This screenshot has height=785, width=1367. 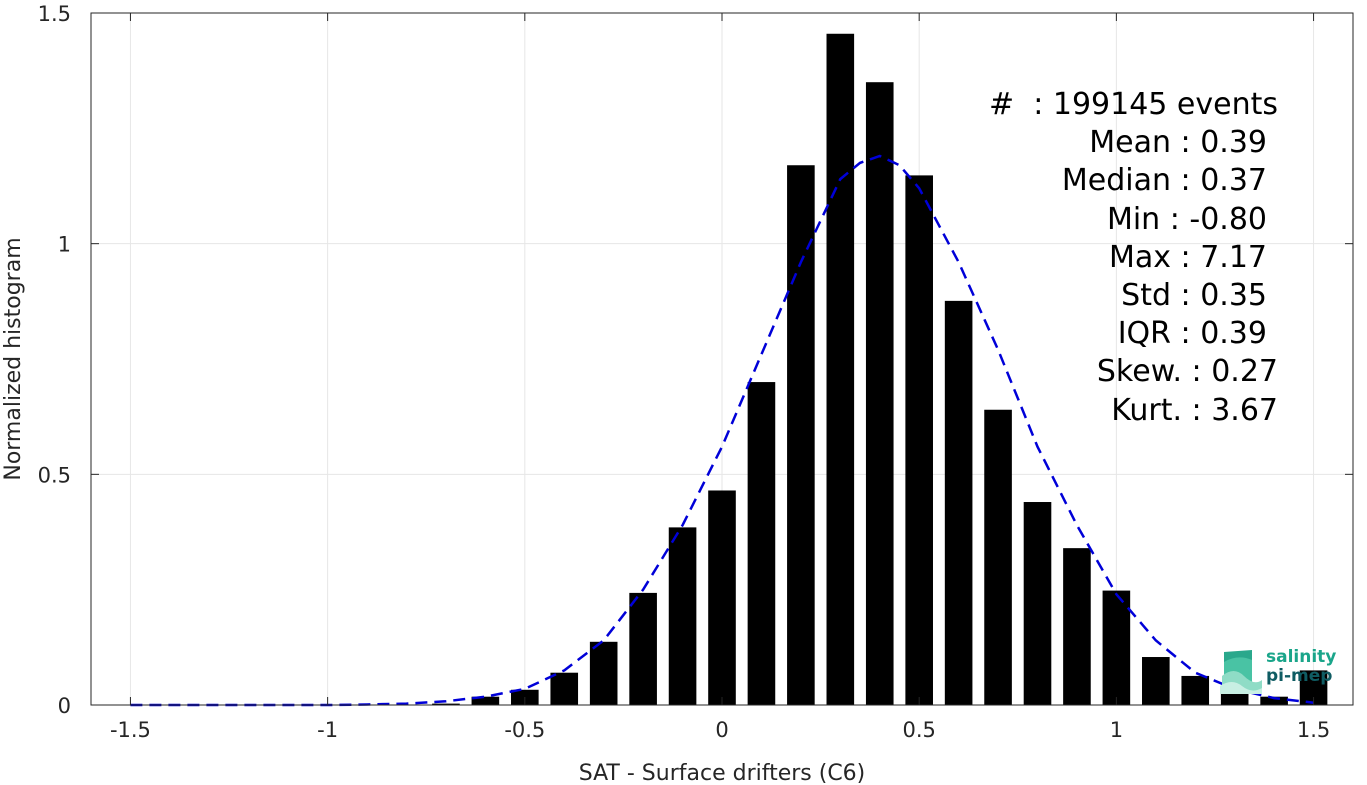 I want to click on salinity-pi-mep-logo: salinity pi-mep, so click(x=1283, y=670).